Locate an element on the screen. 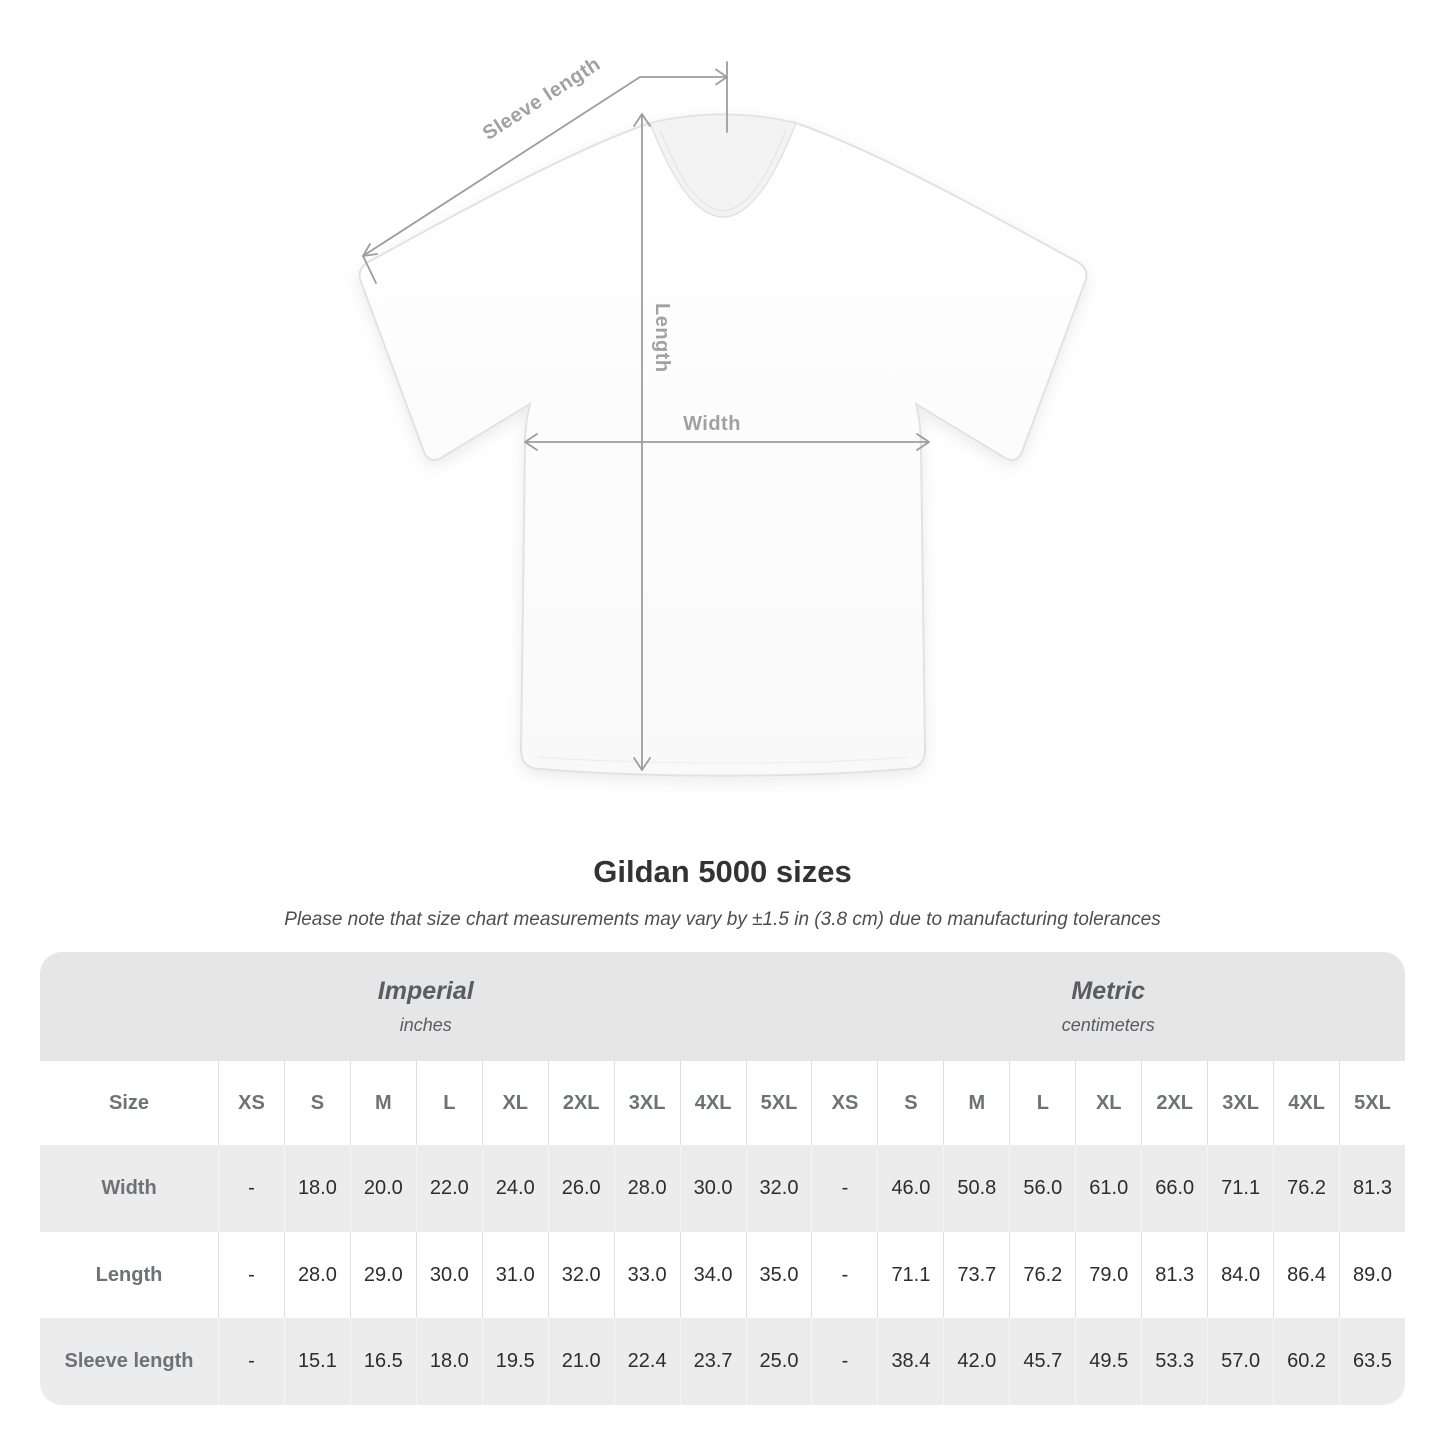 The height and width of the screenshot is (1445, 1445). size-header-imperial-3xl: 3XL is located at coordinates (646, 1103).